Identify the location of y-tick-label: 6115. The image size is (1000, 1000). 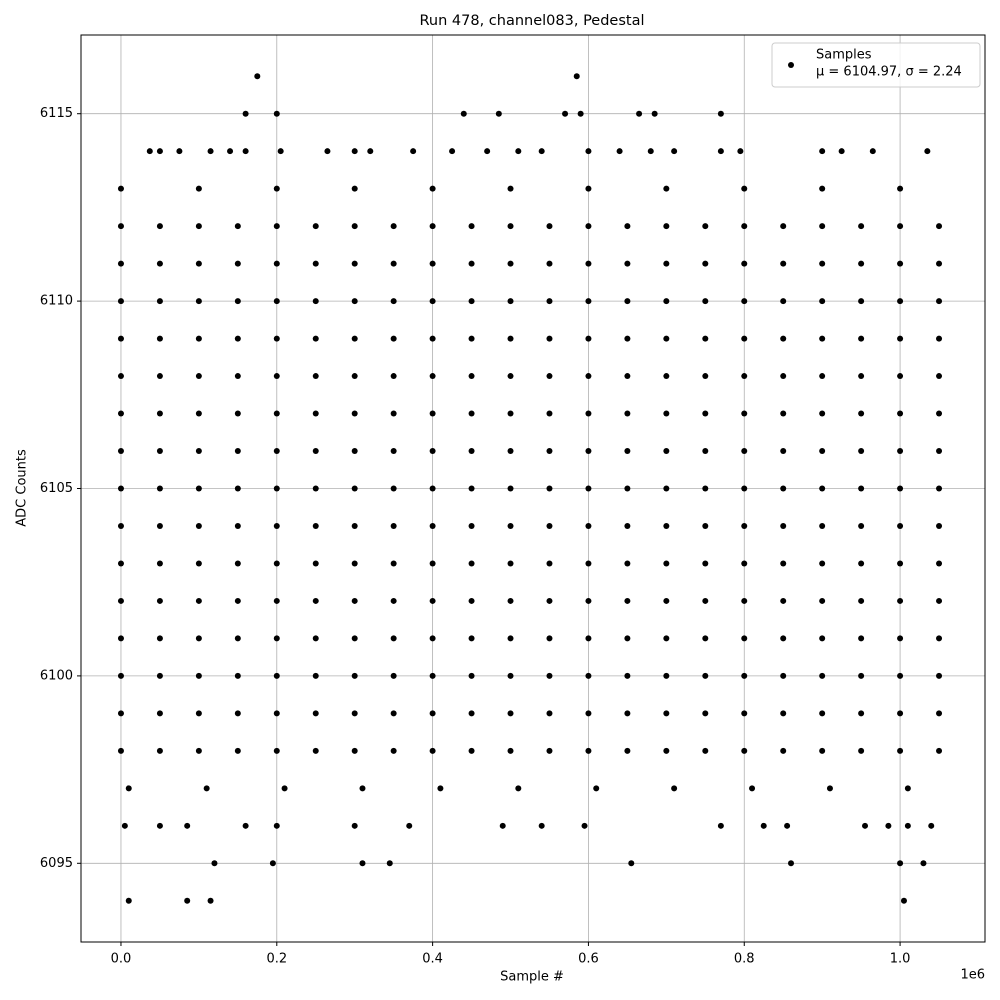
(56, 113).